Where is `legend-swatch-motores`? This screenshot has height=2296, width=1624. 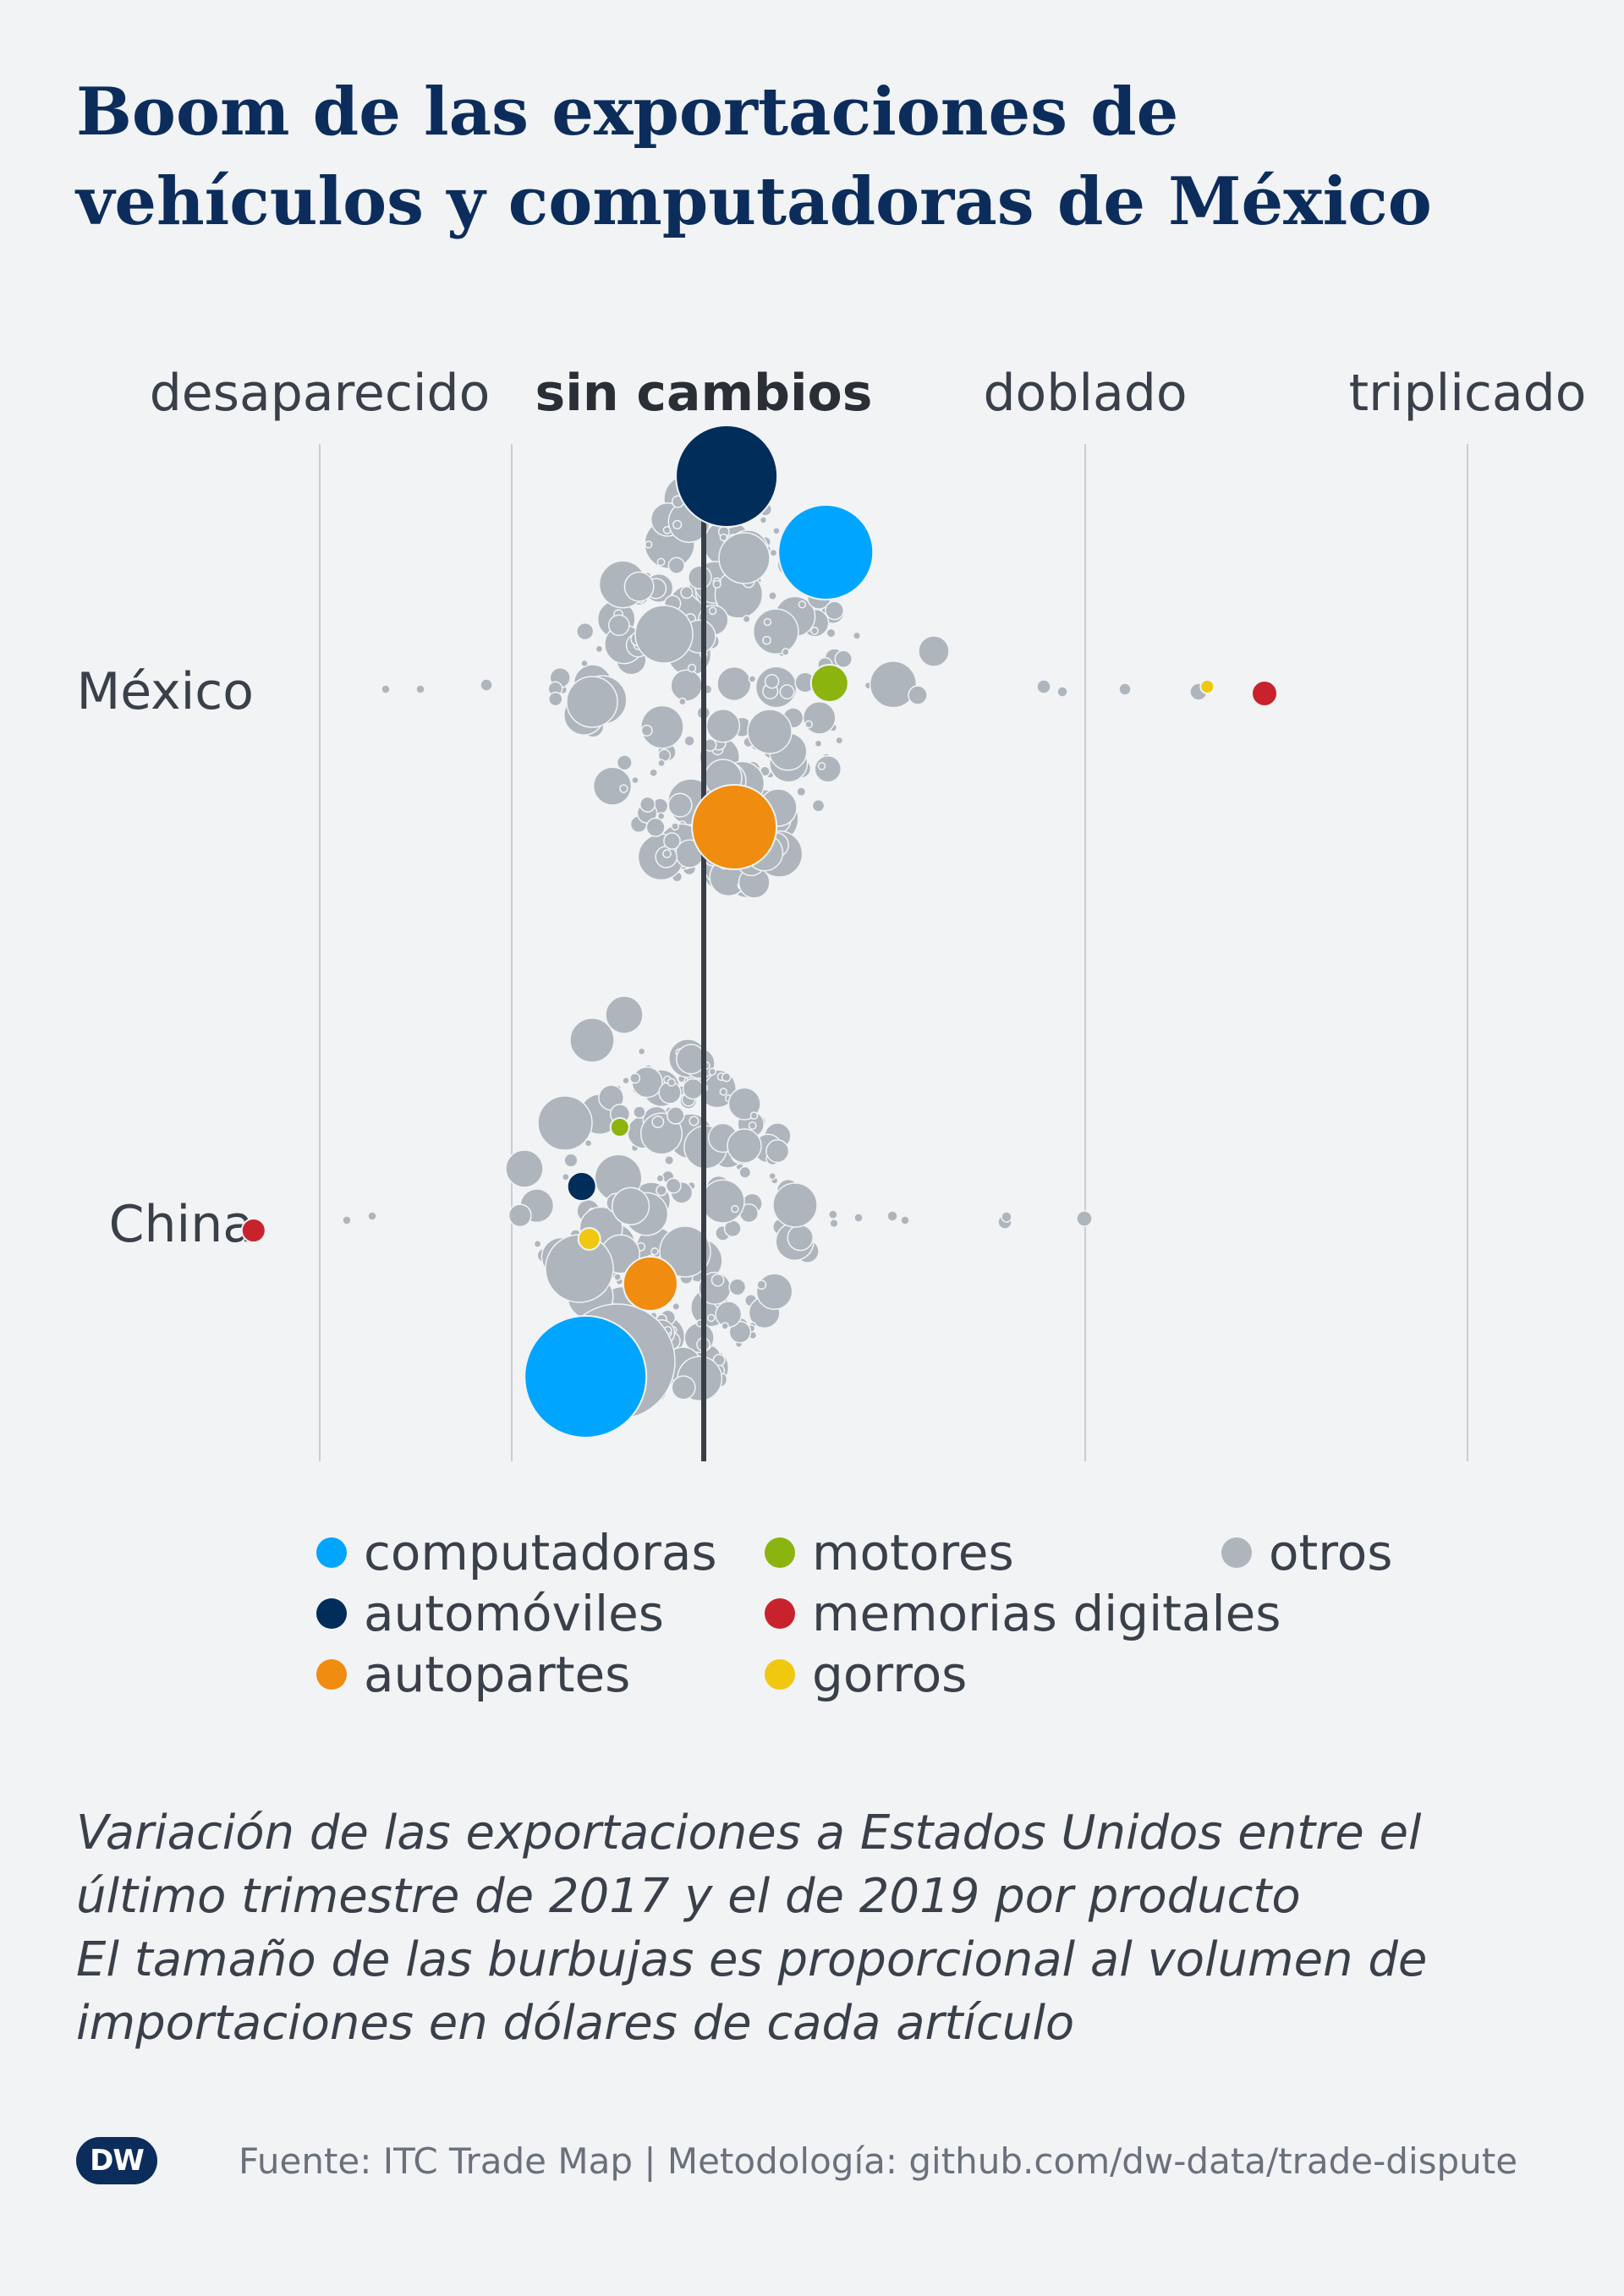 legend-swatch-motores is located at coordinates (780, 1553).